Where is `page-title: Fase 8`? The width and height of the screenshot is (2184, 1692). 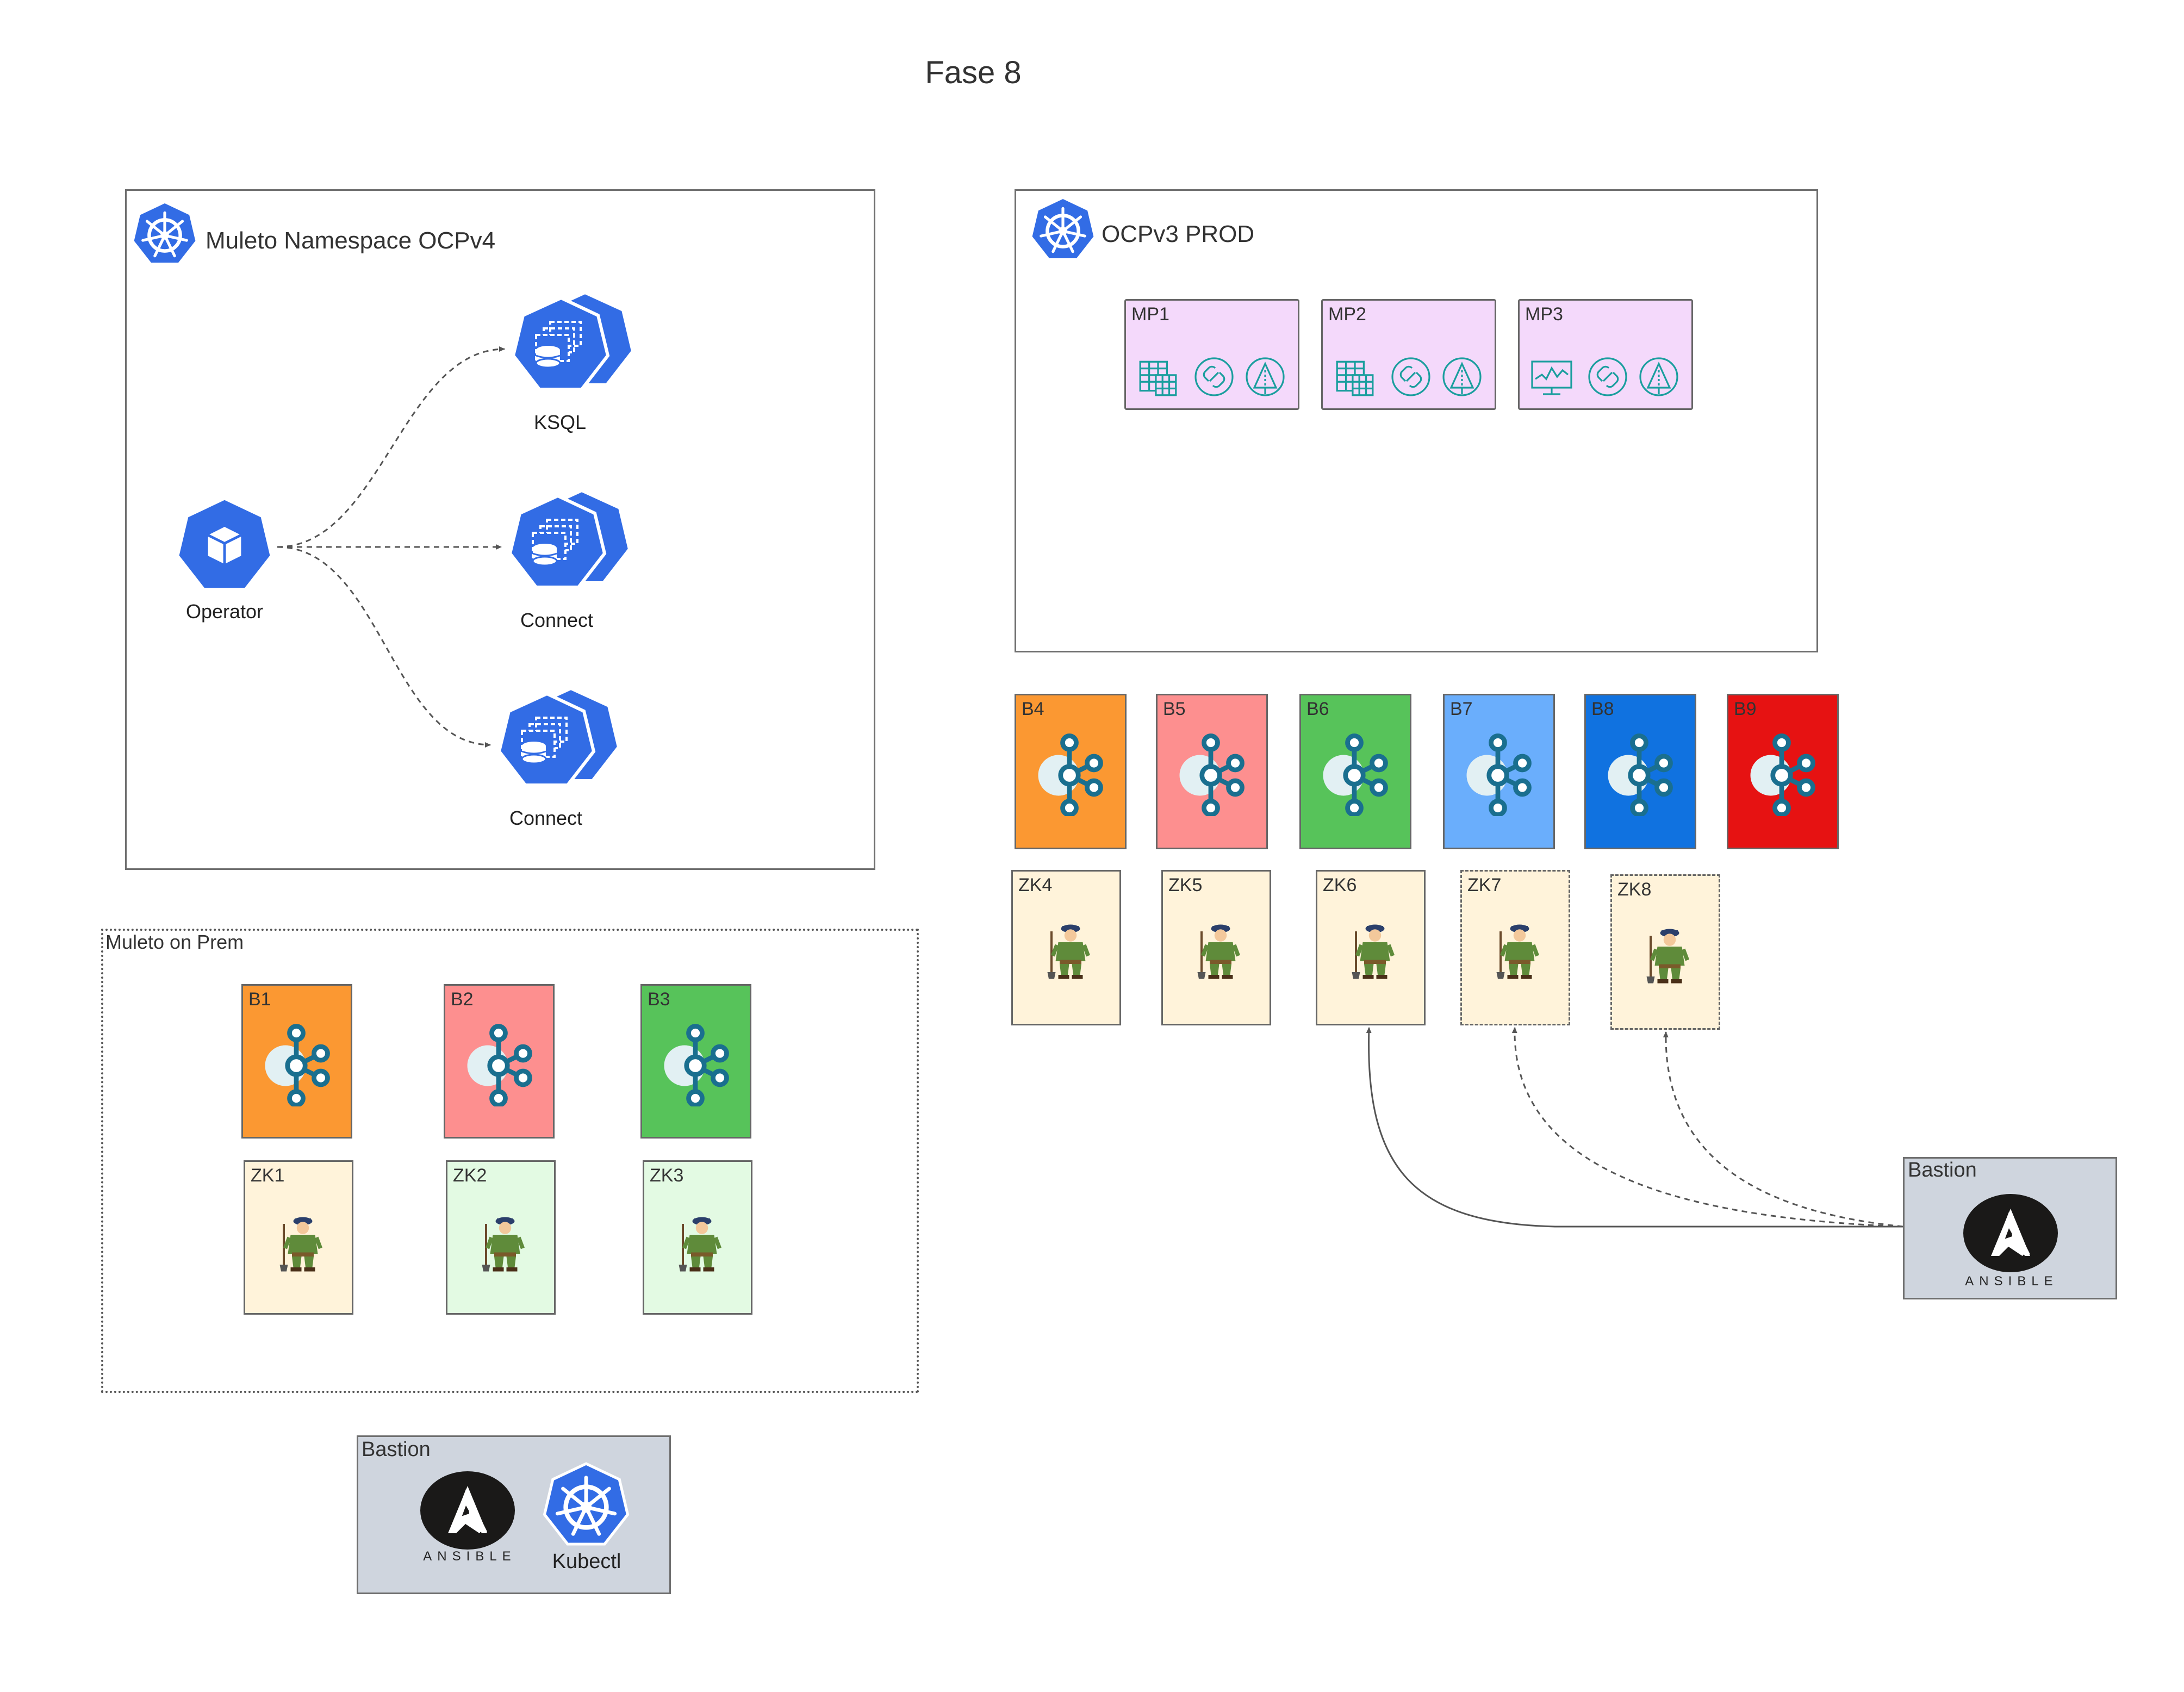
page-title: Fase 8 is located at coordinates (973, 72).